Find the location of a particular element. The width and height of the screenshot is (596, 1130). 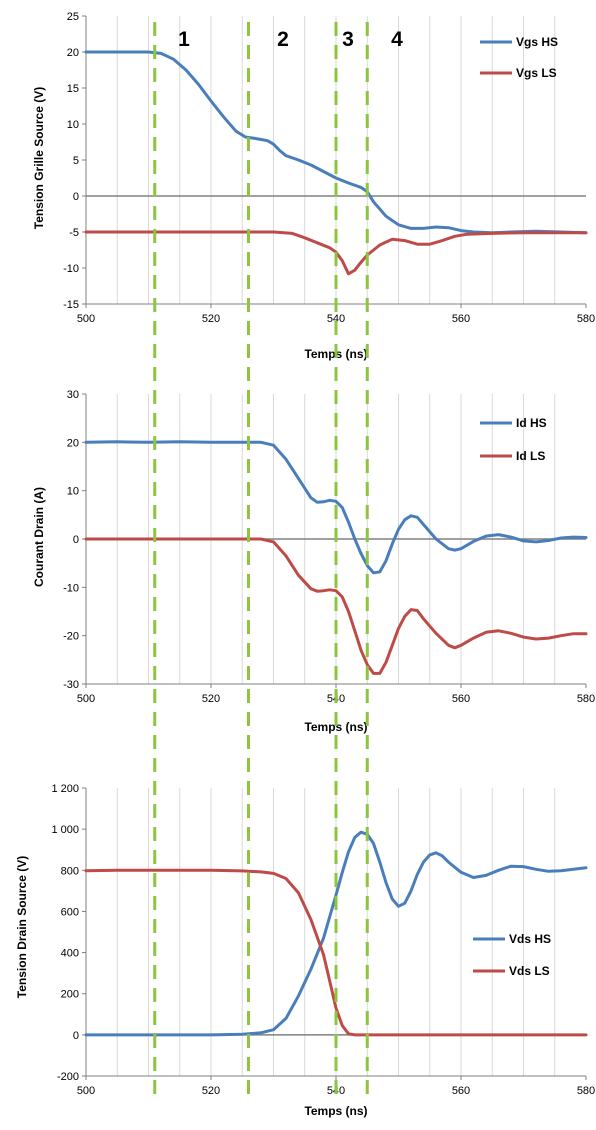

legend-label-id-hs: Id HS is located at coordinates (531, 423).